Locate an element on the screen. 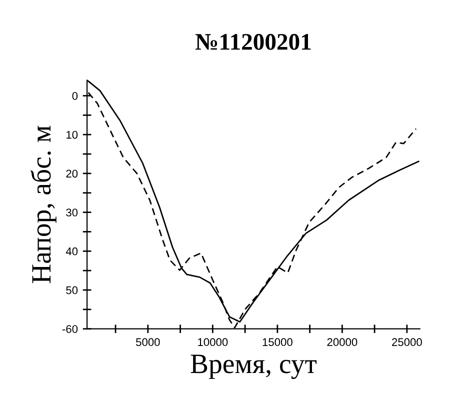  x-axis-title: Время, сут is located at coordinates (253, 366).